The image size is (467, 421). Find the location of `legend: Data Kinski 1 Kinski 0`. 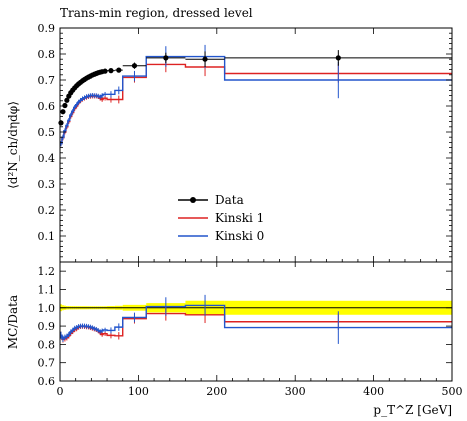

legend: Data Kinski 1 Kinski 0 is located at coordinates (221, 218).